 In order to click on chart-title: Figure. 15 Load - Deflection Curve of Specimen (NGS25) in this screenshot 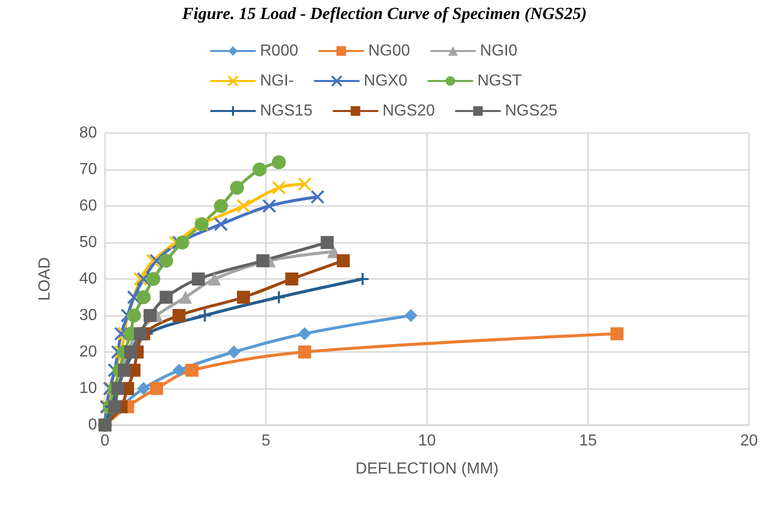, I will do `click(384, 13)`.